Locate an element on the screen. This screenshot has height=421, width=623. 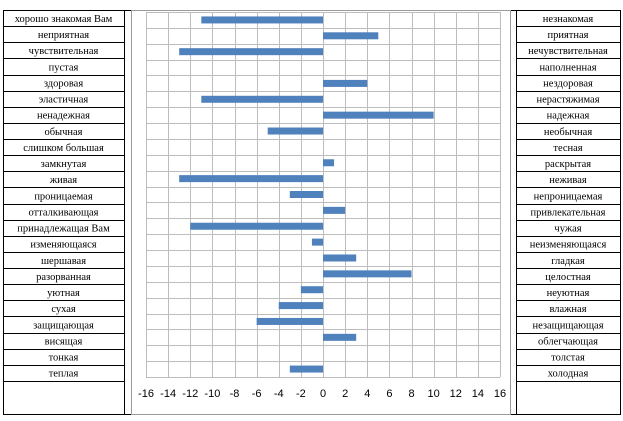
x-tick-label: -16 is located at coordinates (146, 394).